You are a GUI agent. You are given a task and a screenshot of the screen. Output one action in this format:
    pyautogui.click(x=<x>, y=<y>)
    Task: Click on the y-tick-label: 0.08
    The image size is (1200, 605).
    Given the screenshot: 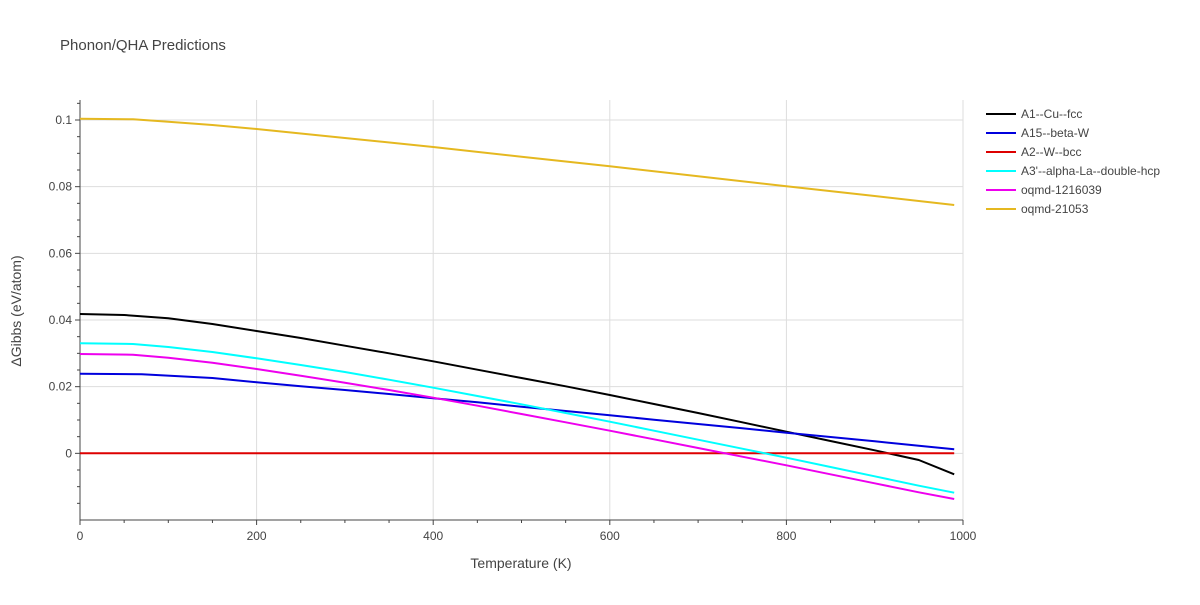 What is the action you would take?
    pyautogui.click(x=61, y=187)
    